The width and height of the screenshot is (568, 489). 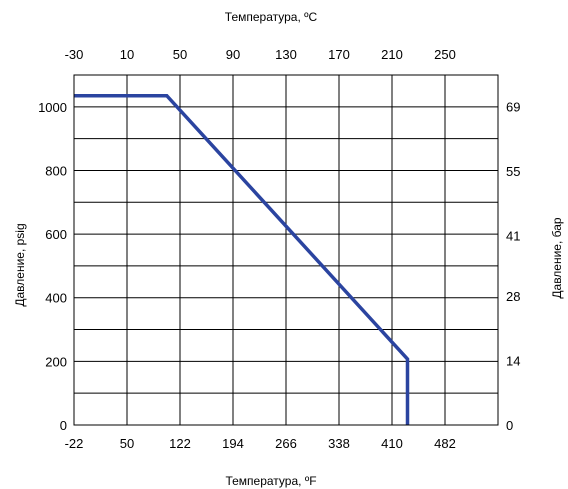 What do you see at coordinates (445, 54) in the screenshot?
I see `x-top-tick-label: 250` at bounding box center [445, 54].